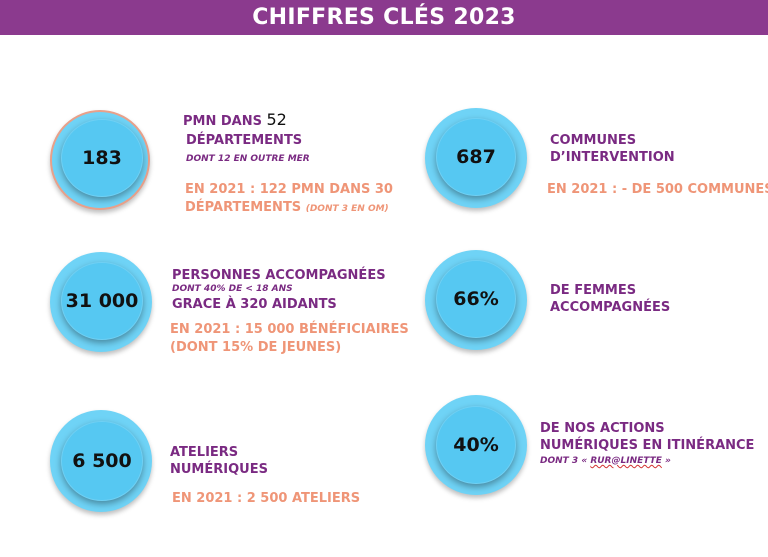  I want to click on stat-inner-circle-personnes: 31 000, so click(102, 301).